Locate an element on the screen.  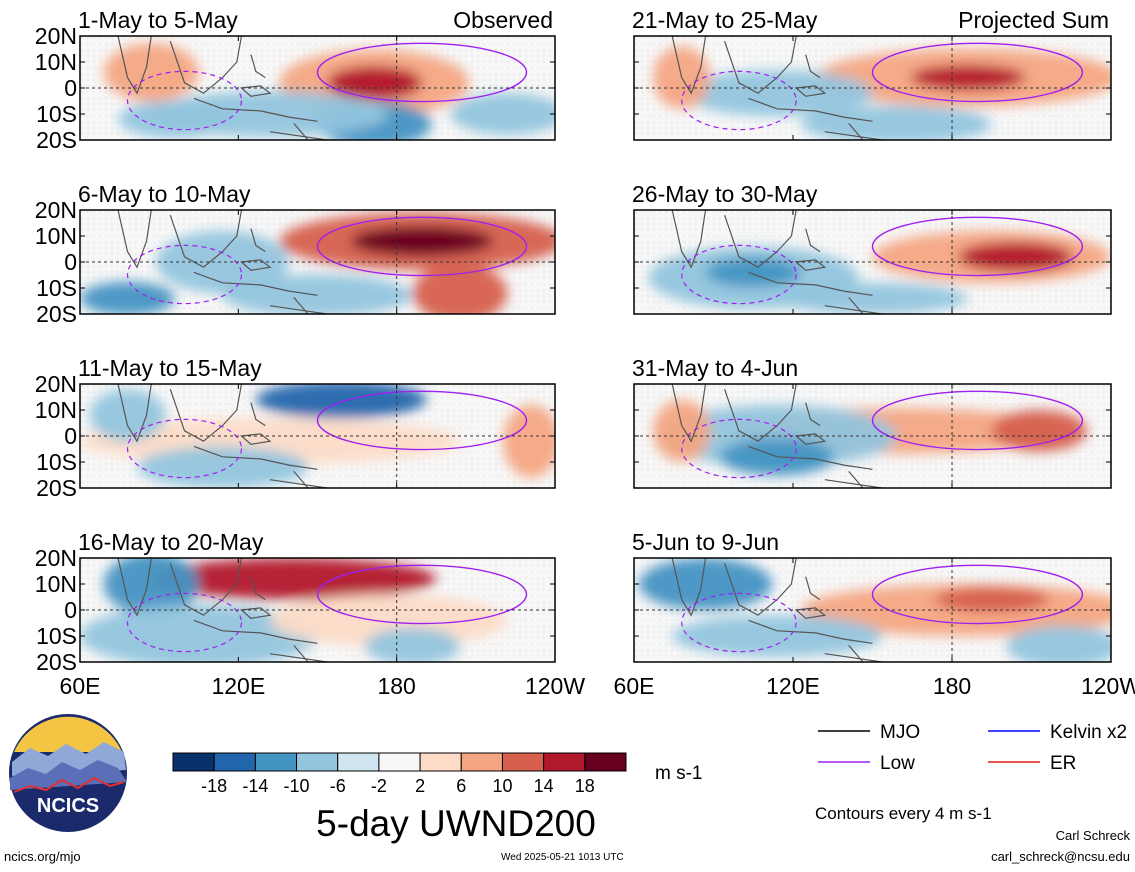
legend-label: Kelvin x2 is located at coordinates (1088, 732).